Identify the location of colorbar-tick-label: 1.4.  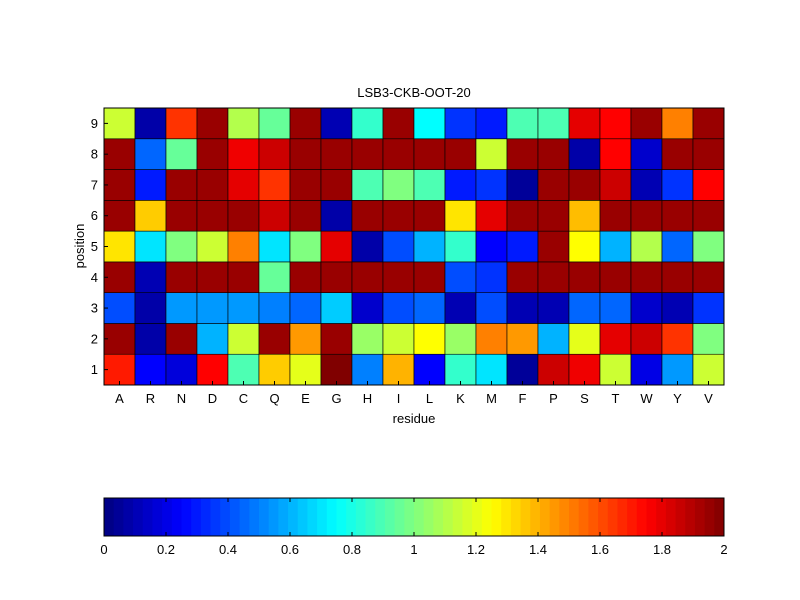
(538, 549).